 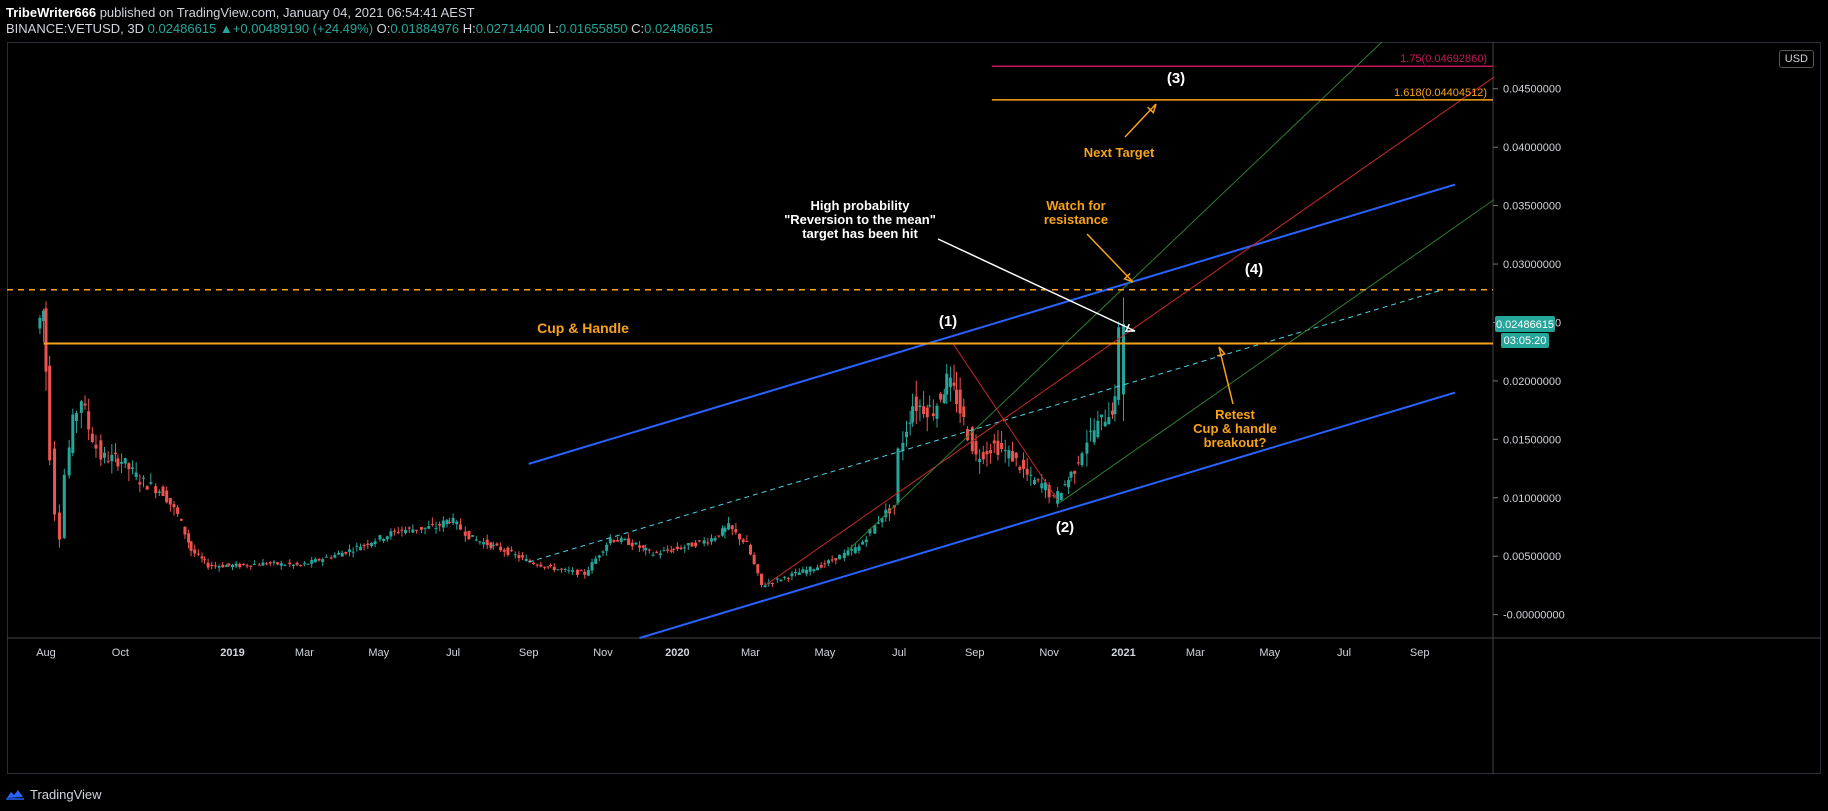 I want to click on open-label: O:, so click(x=383, y=28).